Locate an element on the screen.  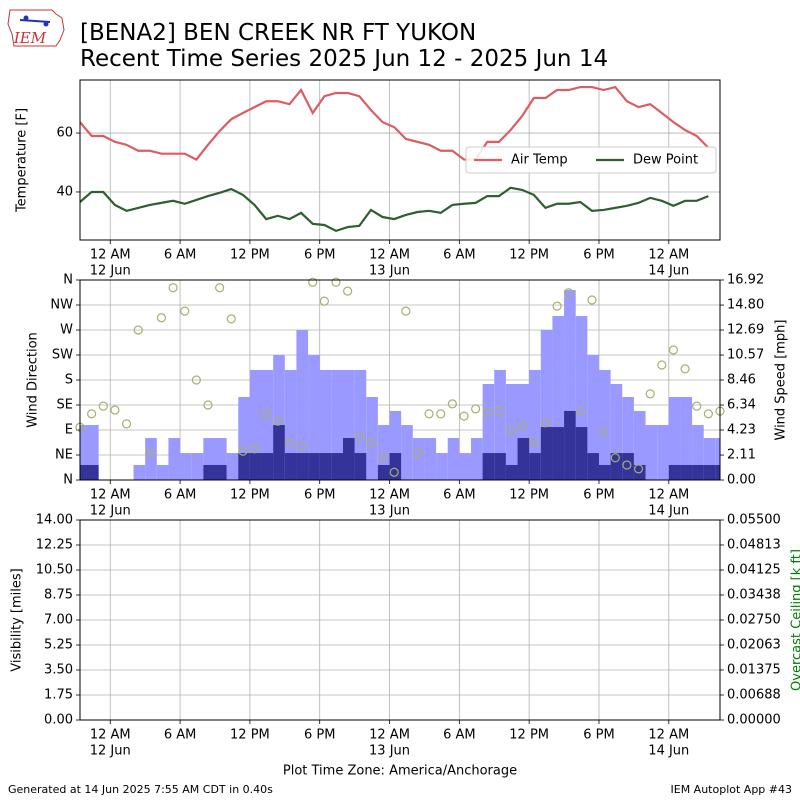
x-date-label: 14 Jun is located at coordinates (668, 511).